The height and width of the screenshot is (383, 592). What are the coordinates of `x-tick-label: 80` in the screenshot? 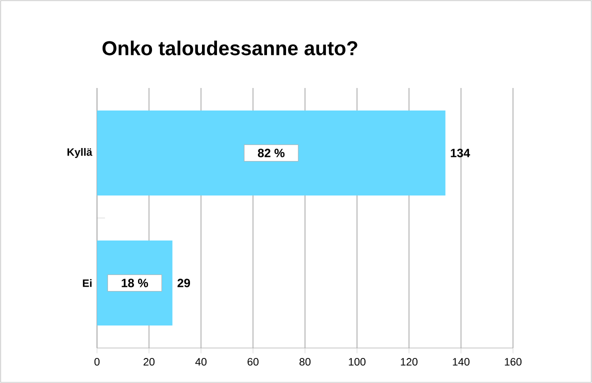 It's located at (305, 362).